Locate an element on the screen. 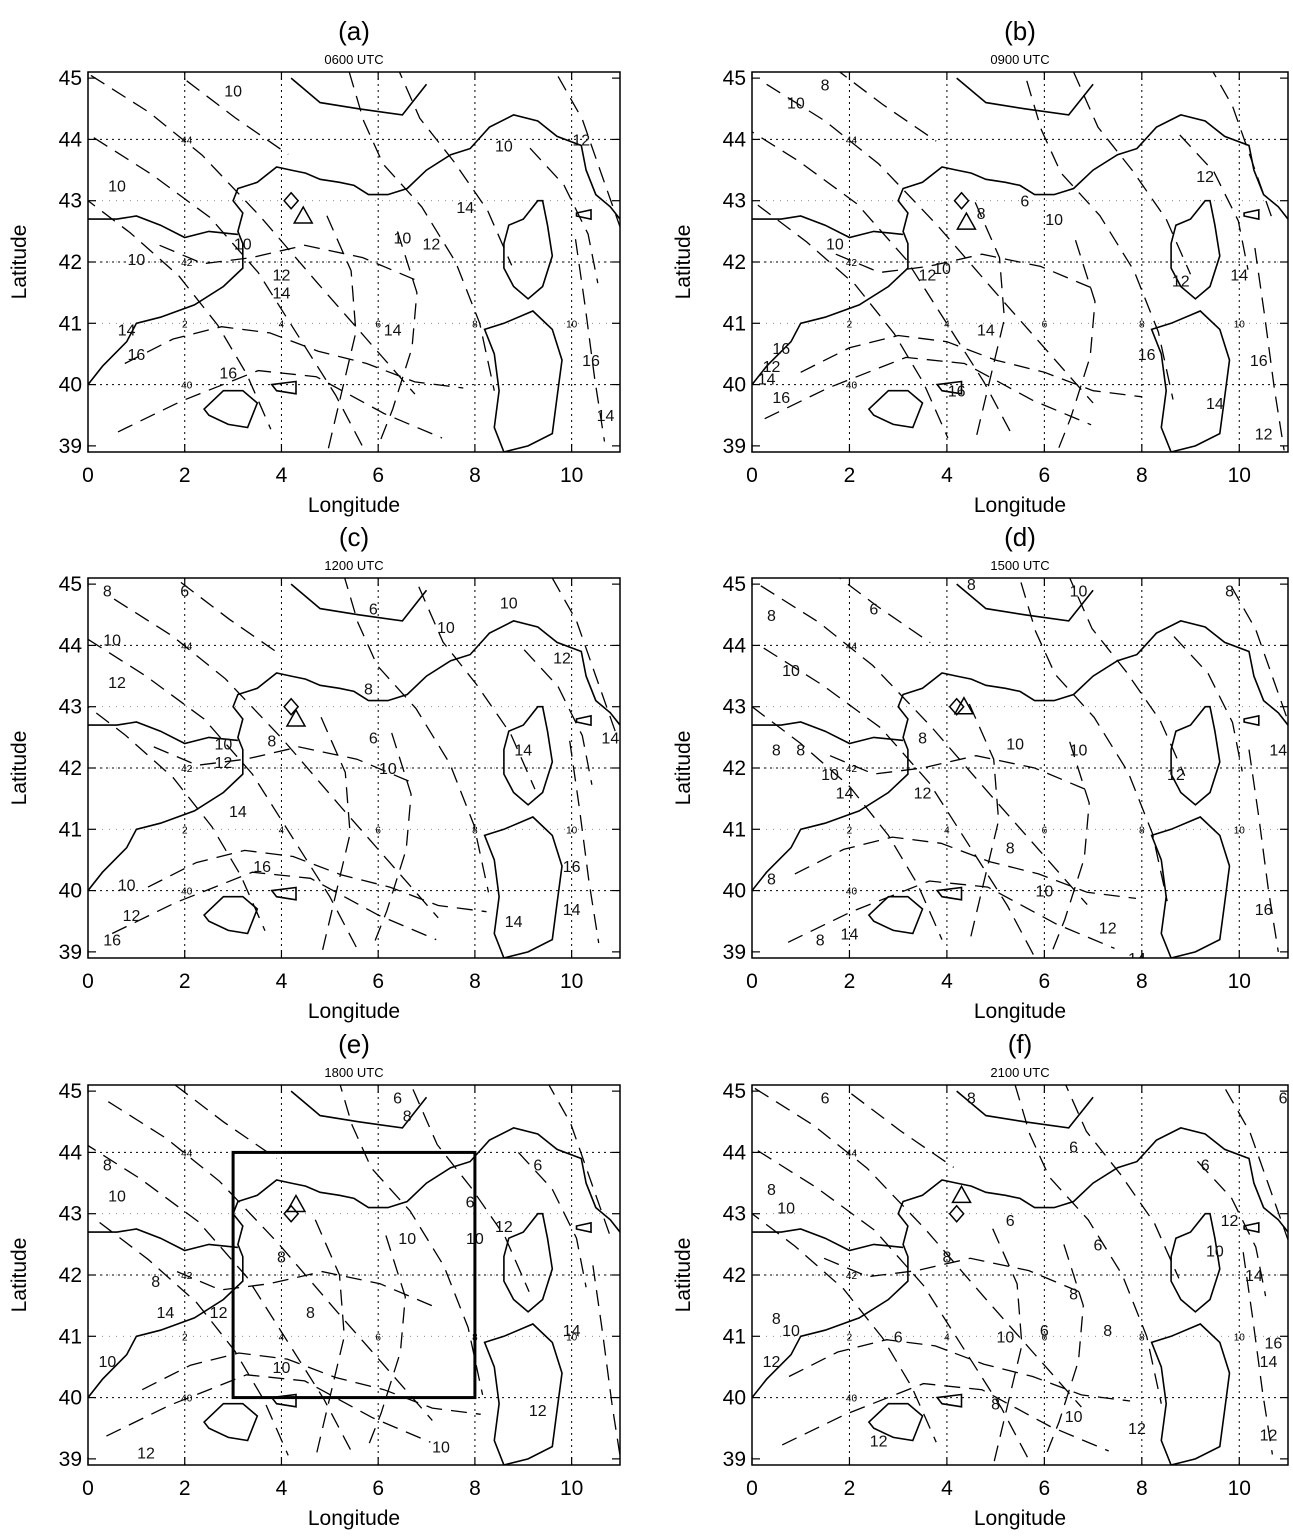 The width and height of the screenshot is (1293, 1537). panel-time: 0600 UTC is located at coordinates (353, 59).